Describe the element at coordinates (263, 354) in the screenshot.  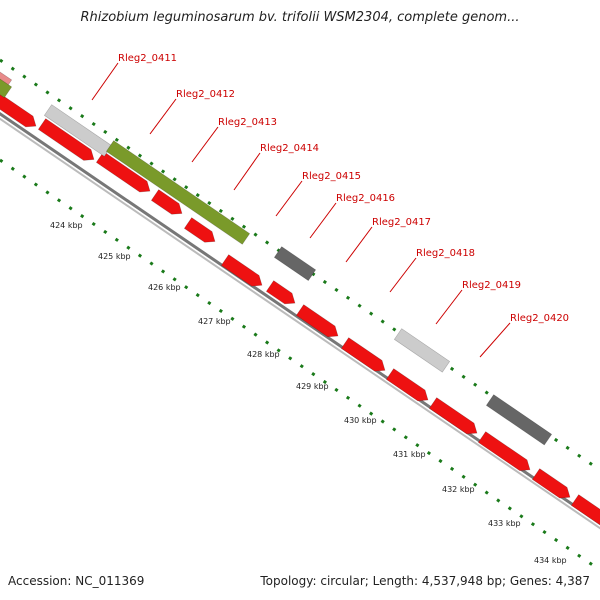
I see `kbp-label: 428 kbp` at that location.